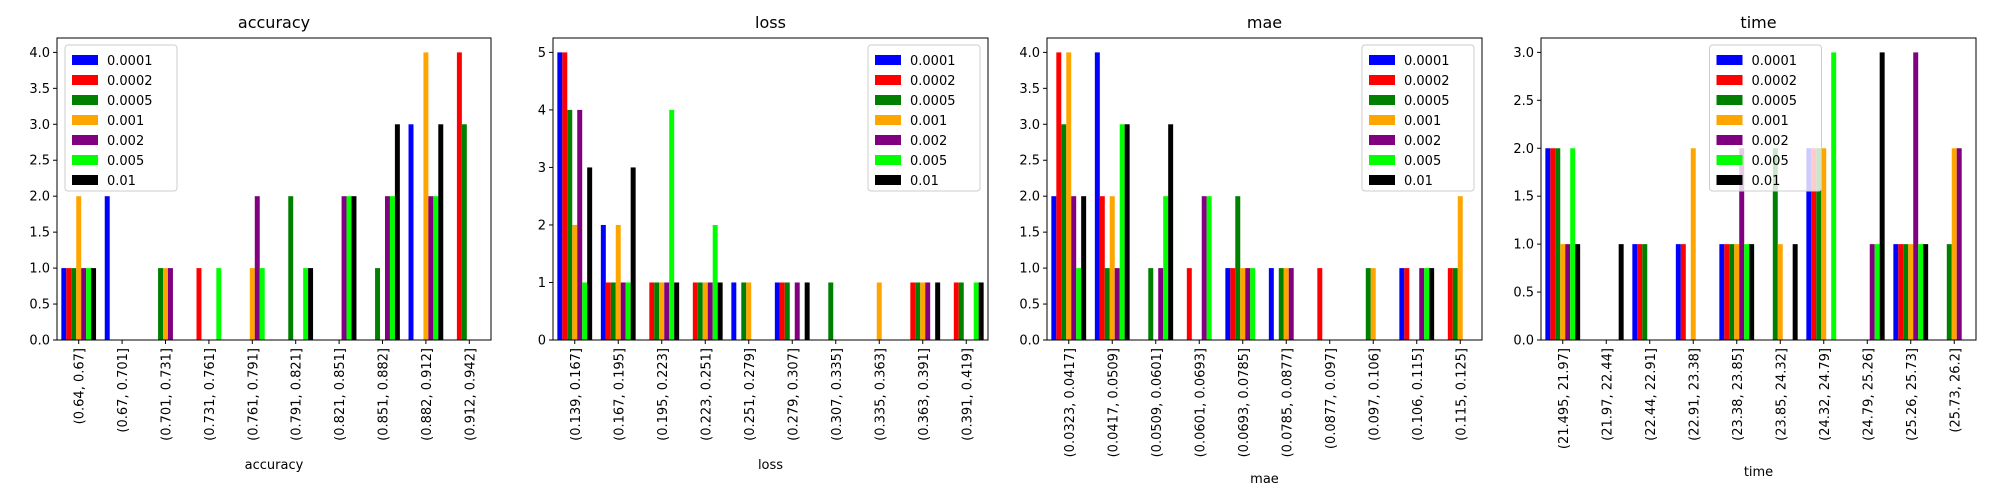  What do you see at coordinates (1074, 268) in the screenshot?
I see `bar-mae-0.002-0` at bounding box center [1074, 268].